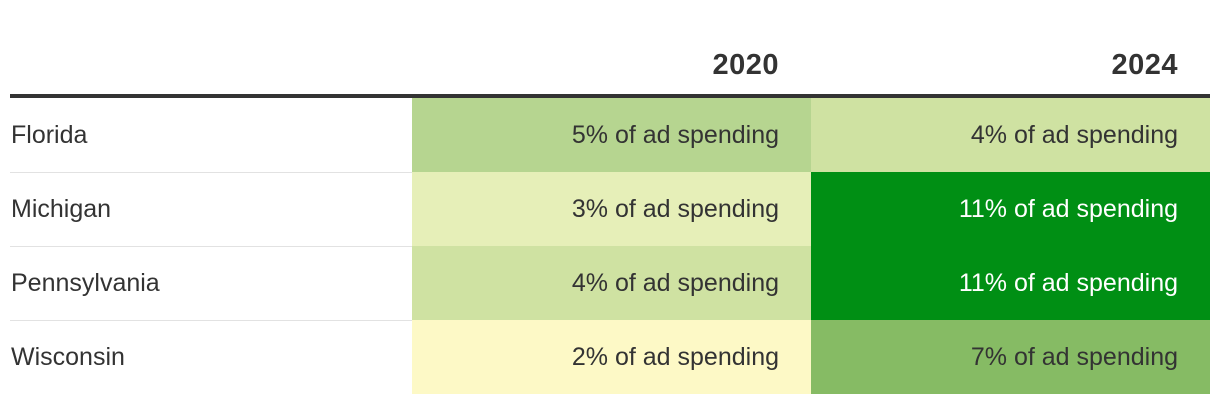 Image resolution: width=1220 pixels, height=406 pixels. I want to click on header-2024: 2024, so click(1144, 64).